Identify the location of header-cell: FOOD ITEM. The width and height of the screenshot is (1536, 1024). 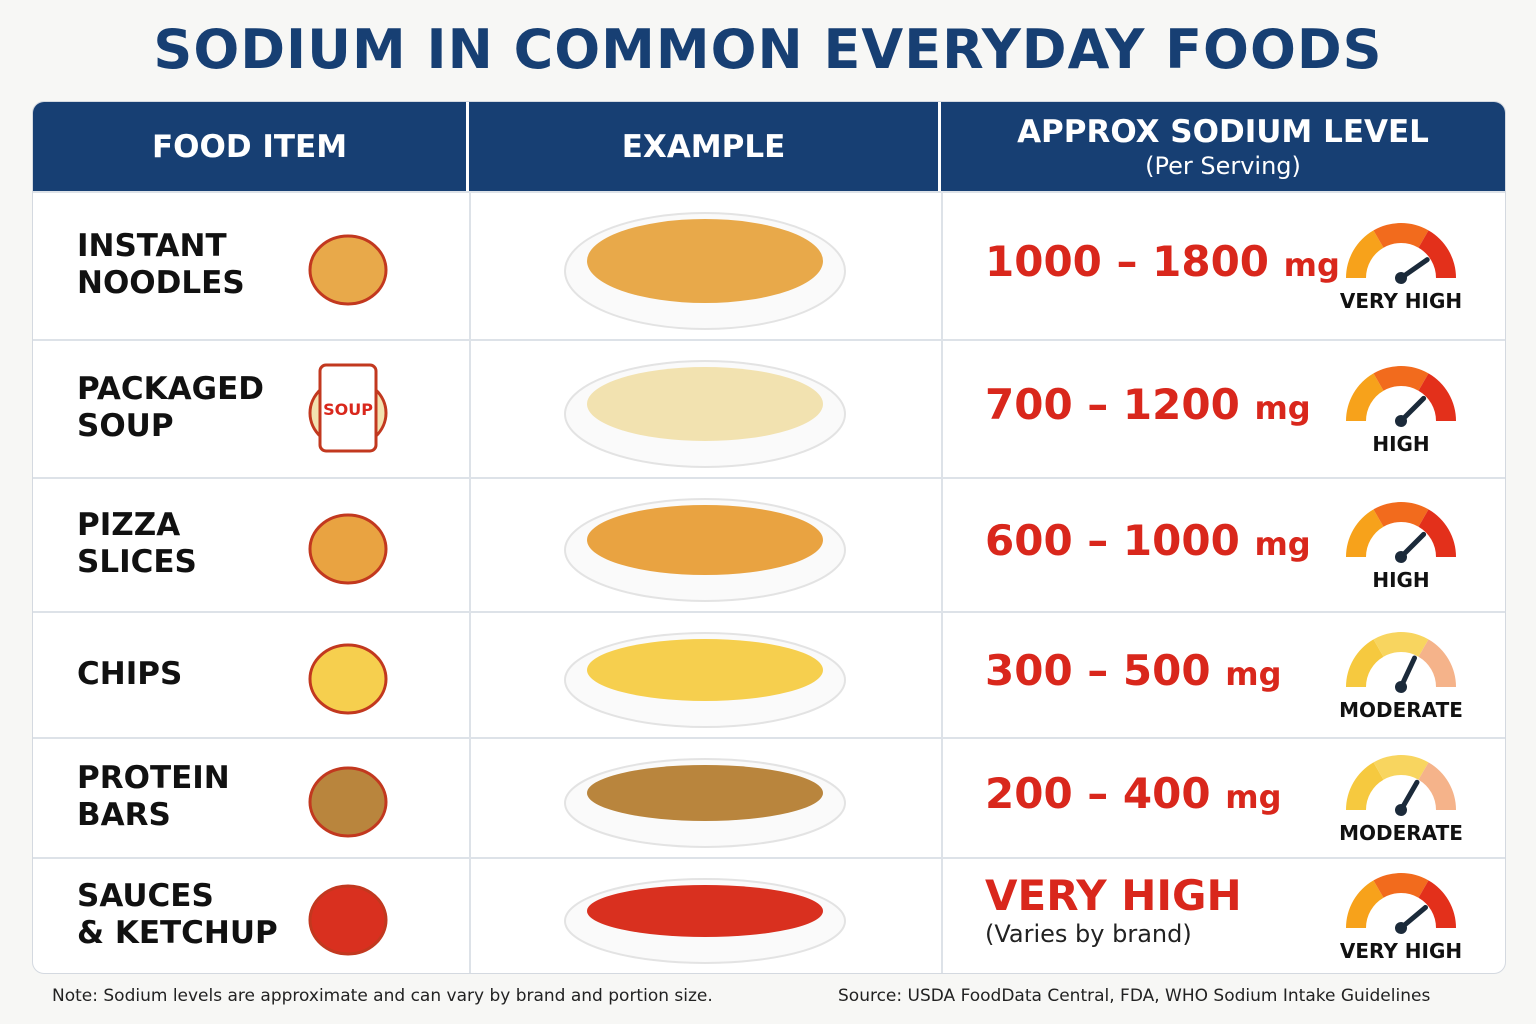
(251, 146).